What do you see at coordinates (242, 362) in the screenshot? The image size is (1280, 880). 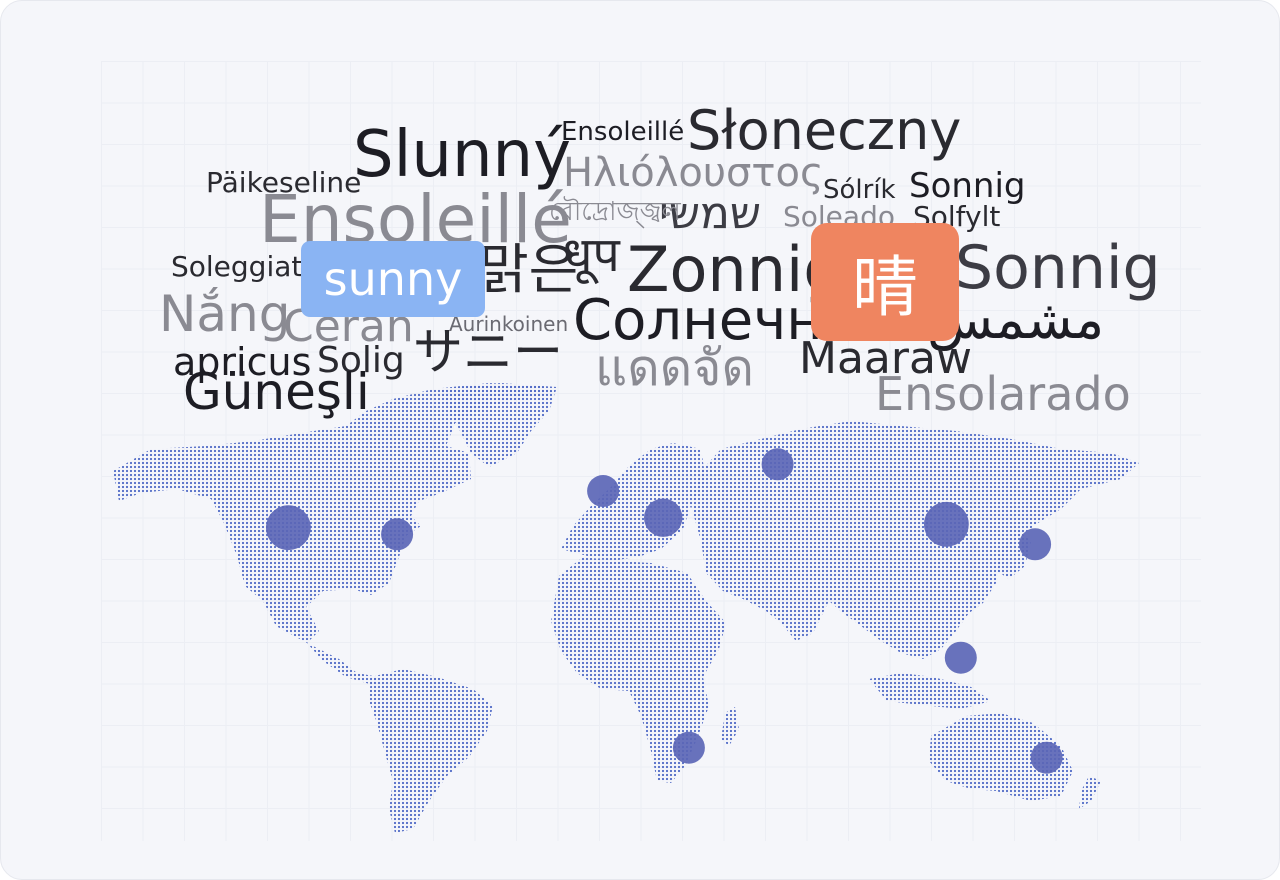 I see `word: apricus` at bounding box center [242, 362].